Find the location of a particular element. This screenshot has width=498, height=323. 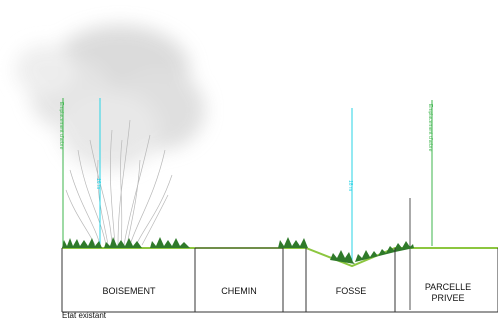

zone-label-parcelle: PARCELLE is located at coordinates (448, 287).